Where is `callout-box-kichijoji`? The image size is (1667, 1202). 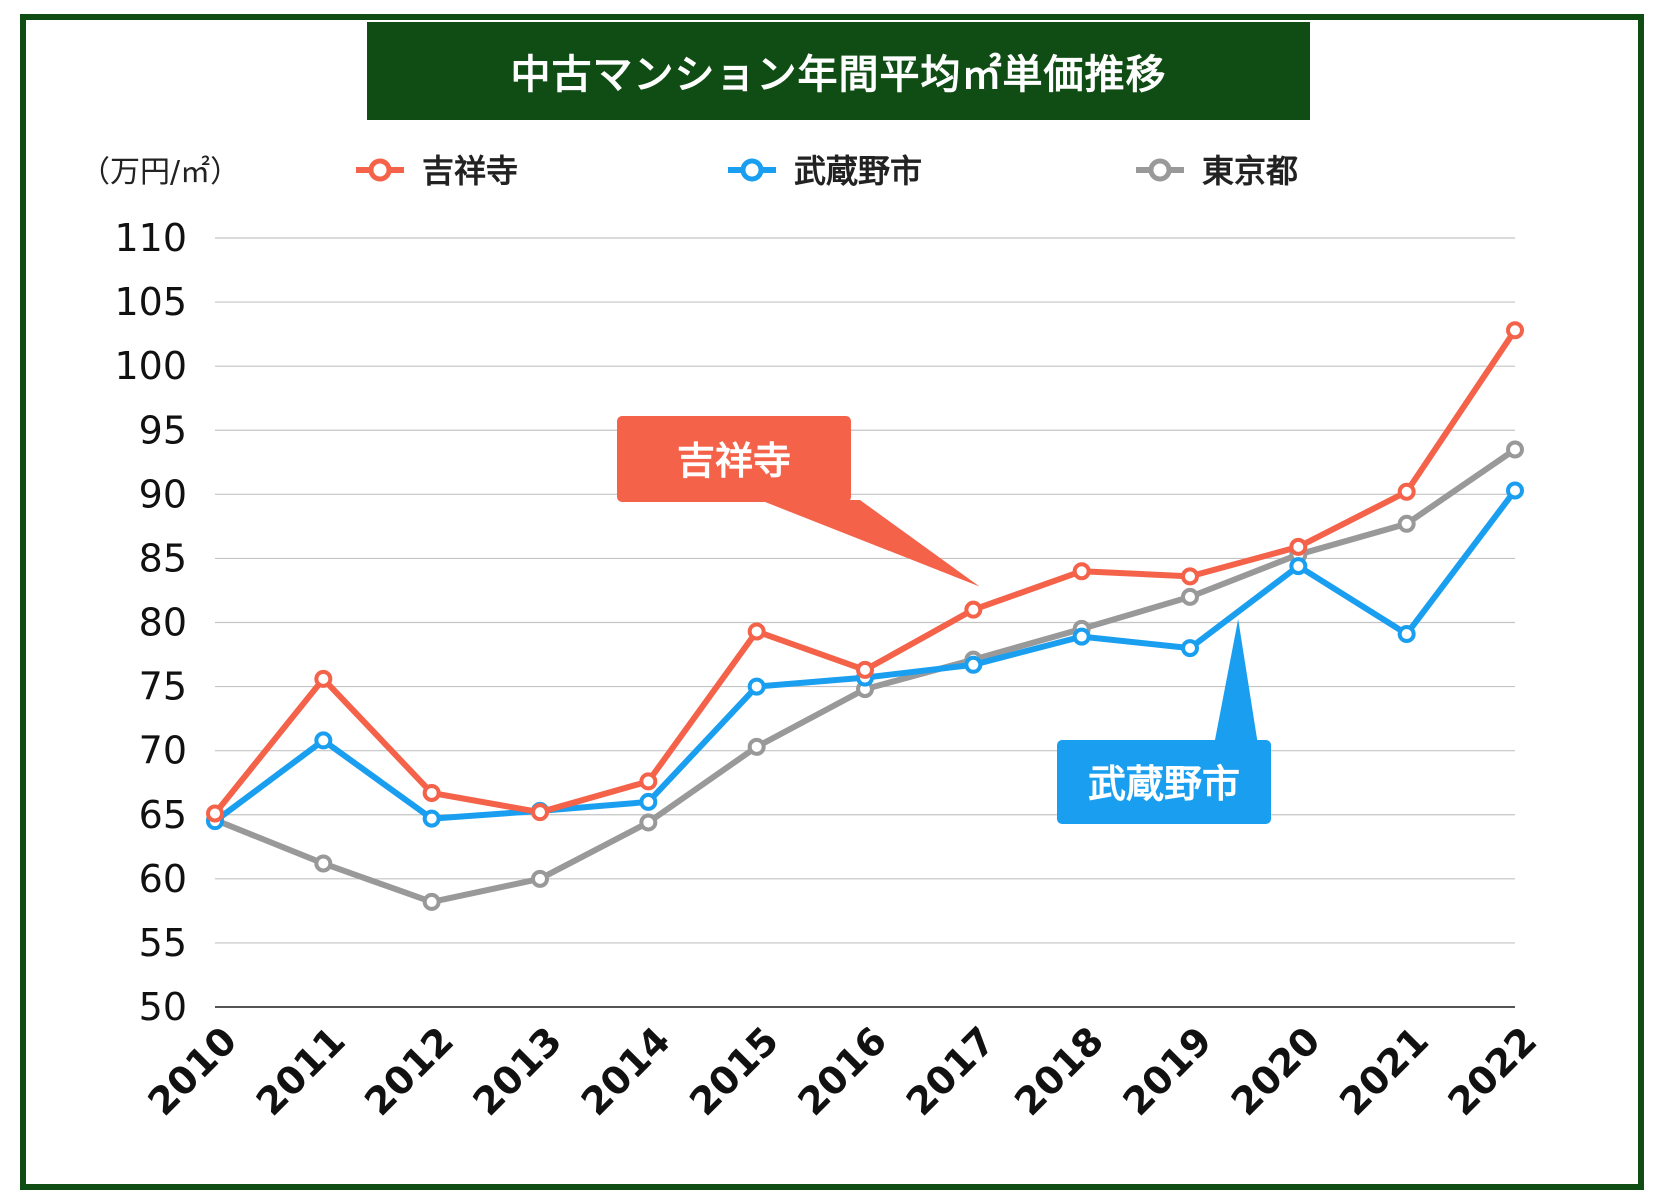 callout-box-kichijoji is located at coordinates (734, 459).